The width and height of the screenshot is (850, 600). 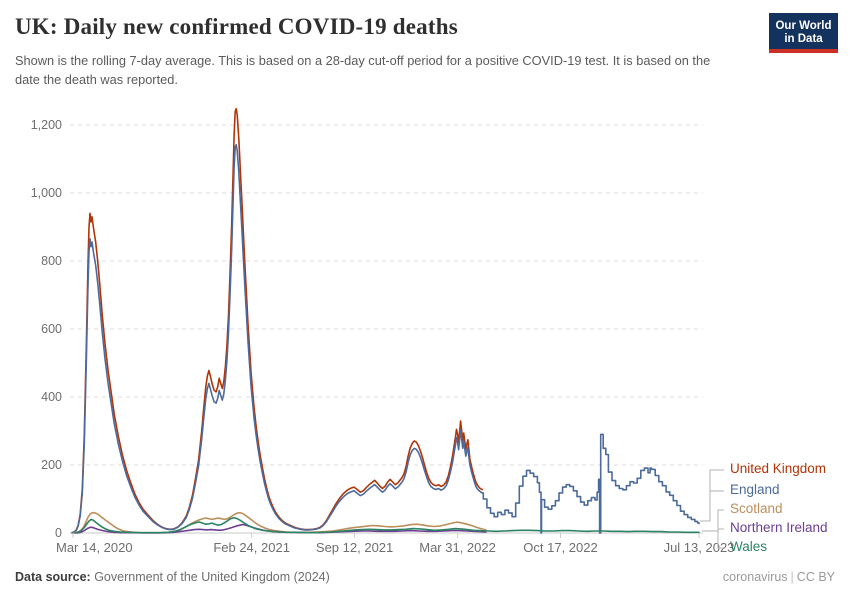 I want to click on y-tick-label: 1,000, so click(x=46, y=193).